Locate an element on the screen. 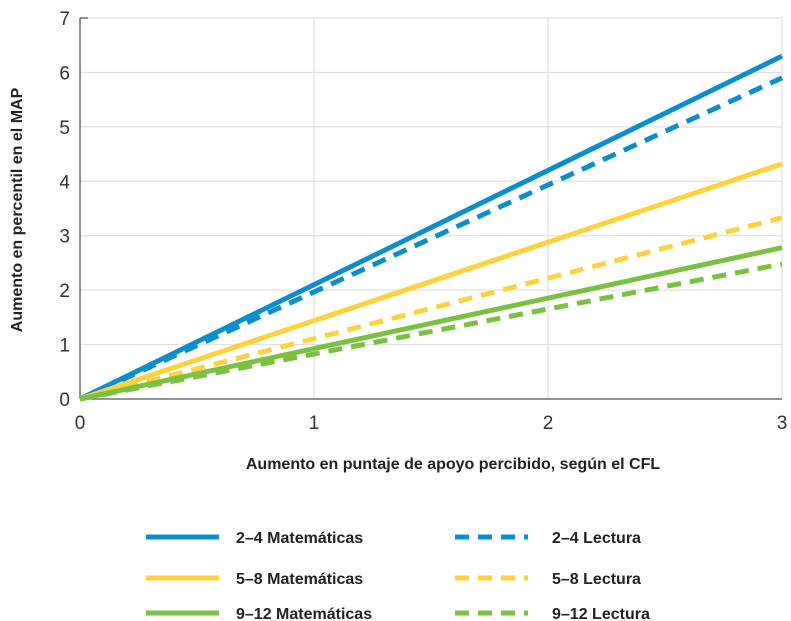 This screenshot has height=621, width=791. x-tick-label: 1 is located at coordinates (314, 423).